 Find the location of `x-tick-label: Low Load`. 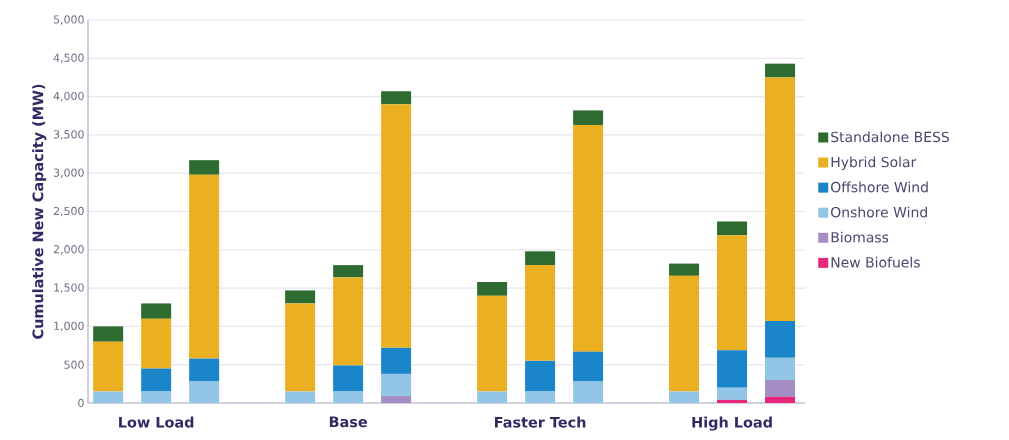

x-tick-label: Low Load is located at coordinates (156, 422).